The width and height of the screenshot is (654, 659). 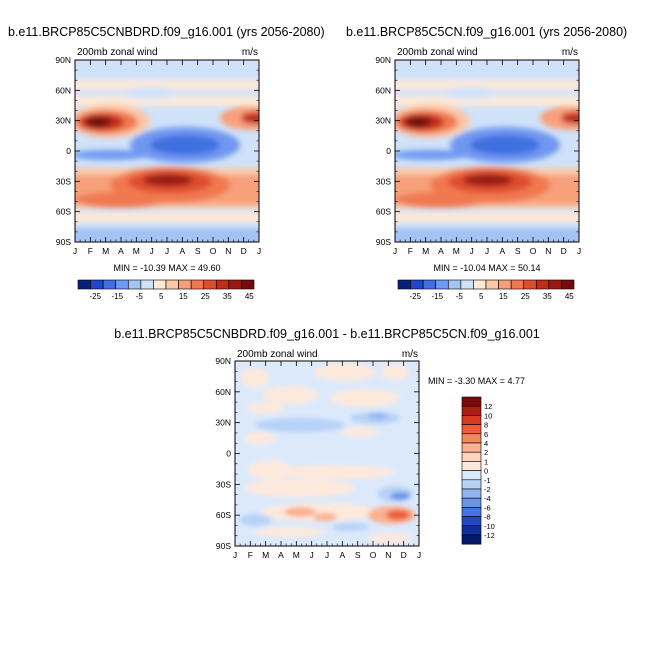 What do you see at coordinates (570, 52) in the screenshot?
I see `panel-b-units-label: m/s` at bounding box center [570, 52].